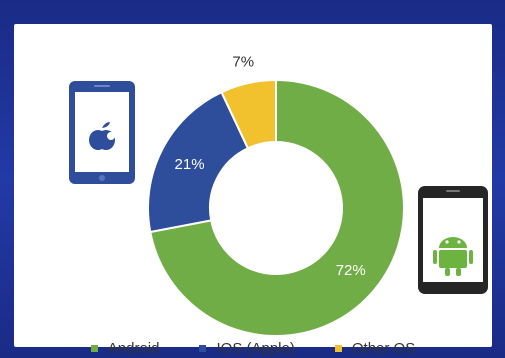 Image resolution: width=505 pixels, height=358 pixels. Describe the element at coordinates (190, 164) in the screenshot. I see `value-label-ios: 21%` at that location.